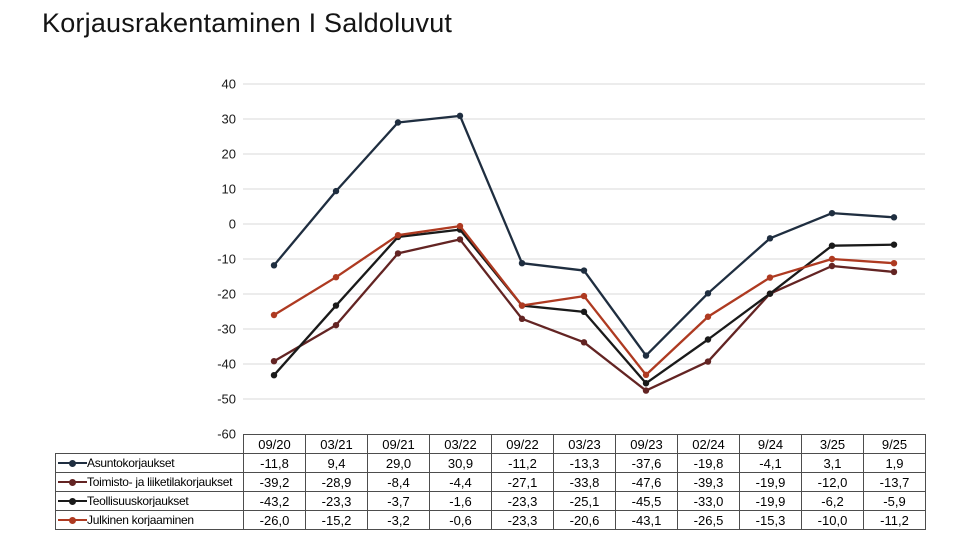 The height and width of the screenshot is (550, 980). What do you see at coordinates (708, 520) in the screenshot?
I see `value-cell: -26,5` at bounding box center [708, 520].